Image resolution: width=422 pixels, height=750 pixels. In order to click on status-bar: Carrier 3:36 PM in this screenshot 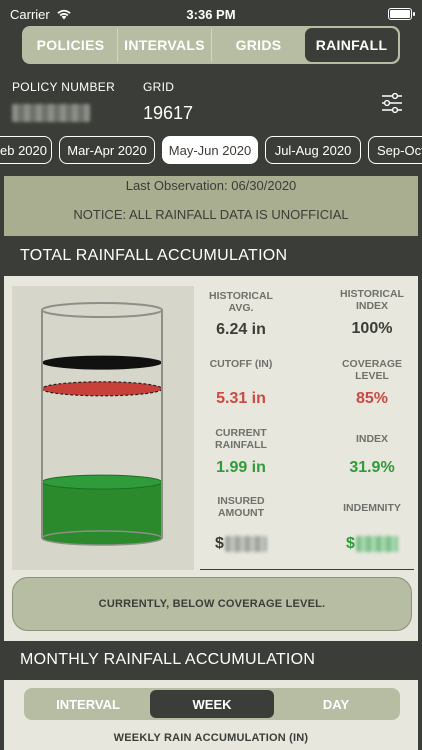, I will do `click(211, 14)`.